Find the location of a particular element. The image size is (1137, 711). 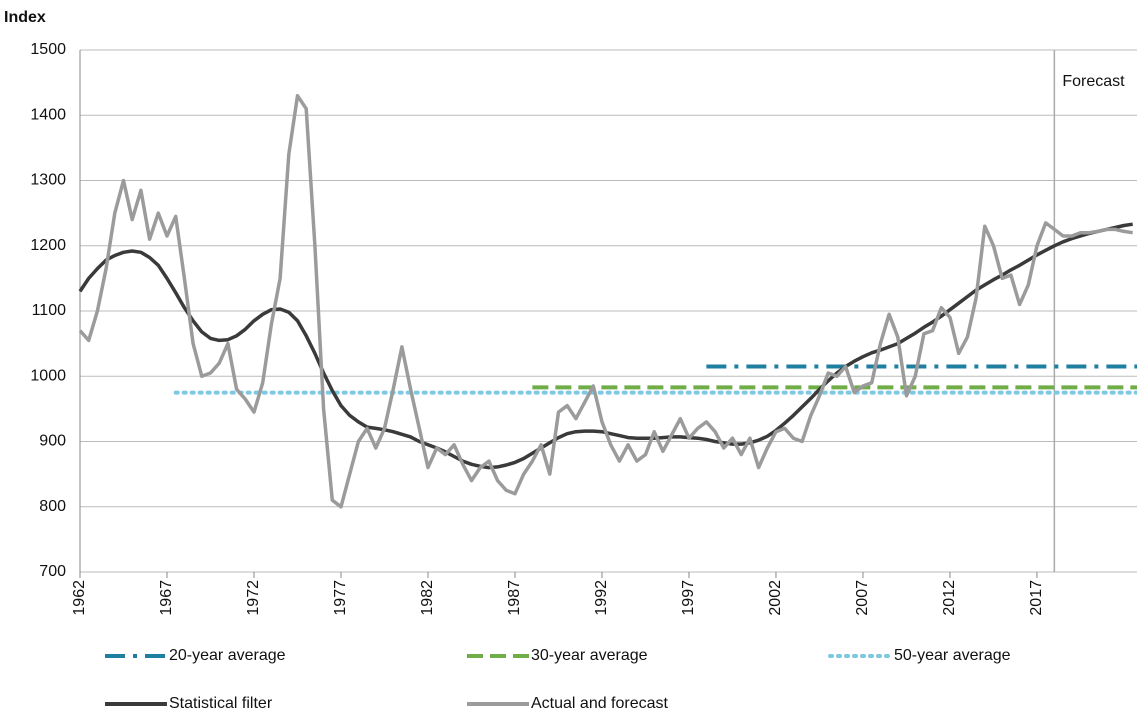

y-tick-label: 1400 is located at coordinates (48, 114).